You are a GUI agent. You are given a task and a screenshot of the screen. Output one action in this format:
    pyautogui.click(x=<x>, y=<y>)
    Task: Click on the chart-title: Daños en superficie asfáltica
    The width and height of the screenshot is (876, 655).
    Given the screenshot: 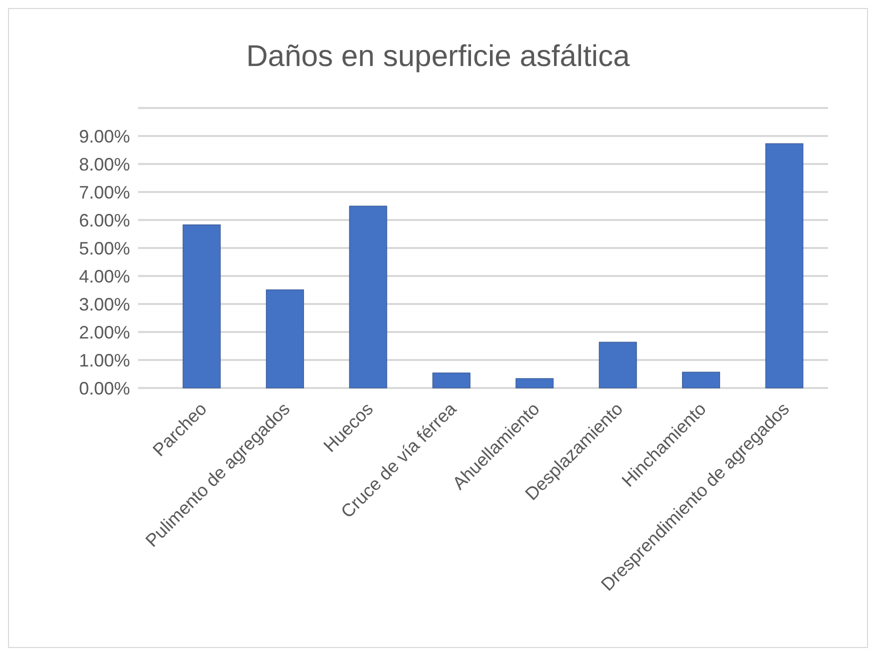 What is the action you would take?
    pyautogui.click(x=438, y=56)
    